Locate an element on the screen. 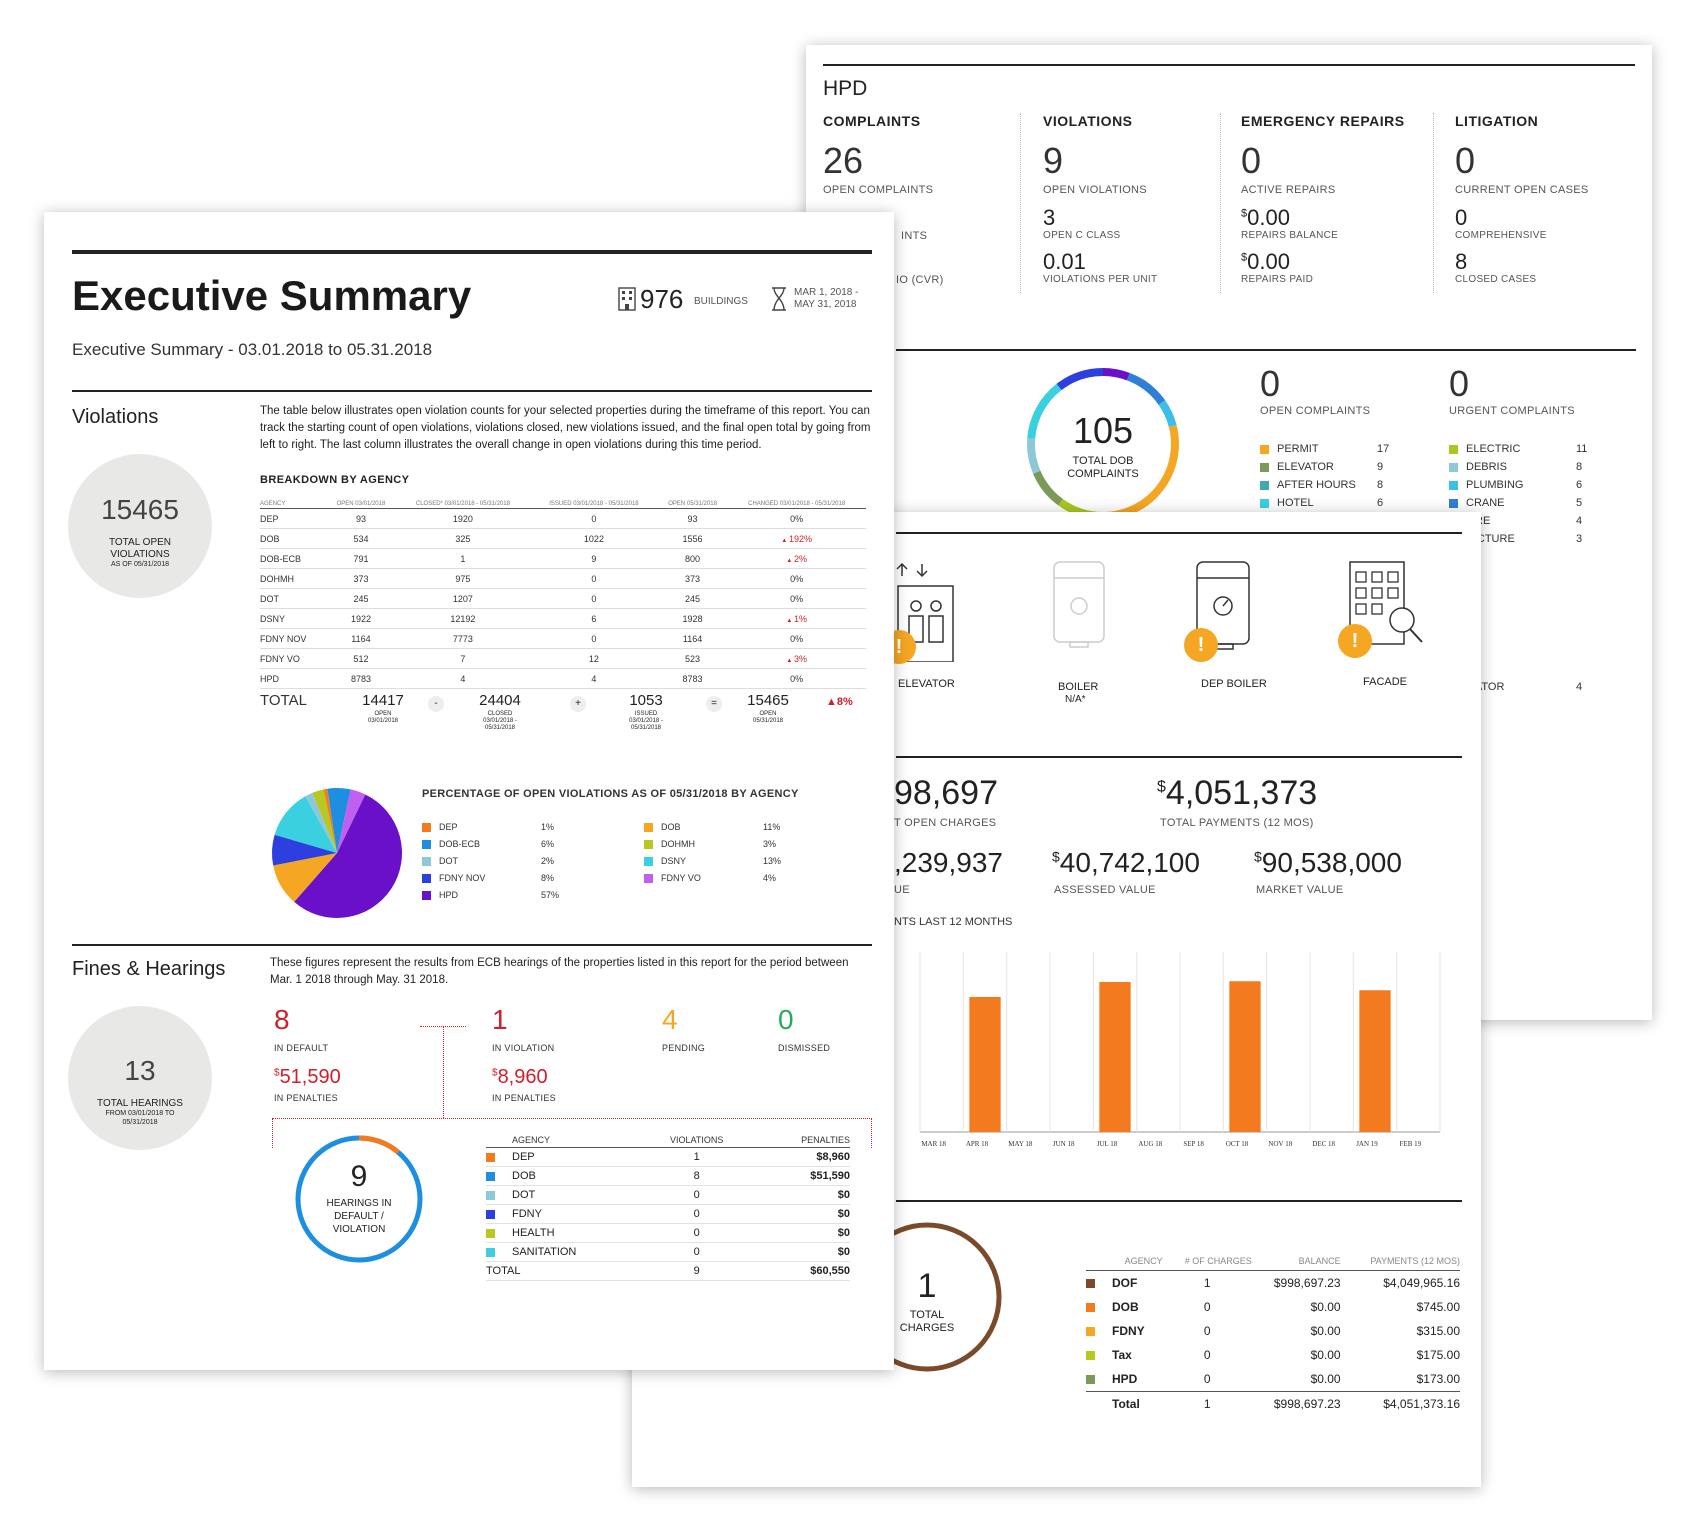 This screenshot has height=1522, width=1690. agency-cell: Total is located at coordinates (1126, 1404).